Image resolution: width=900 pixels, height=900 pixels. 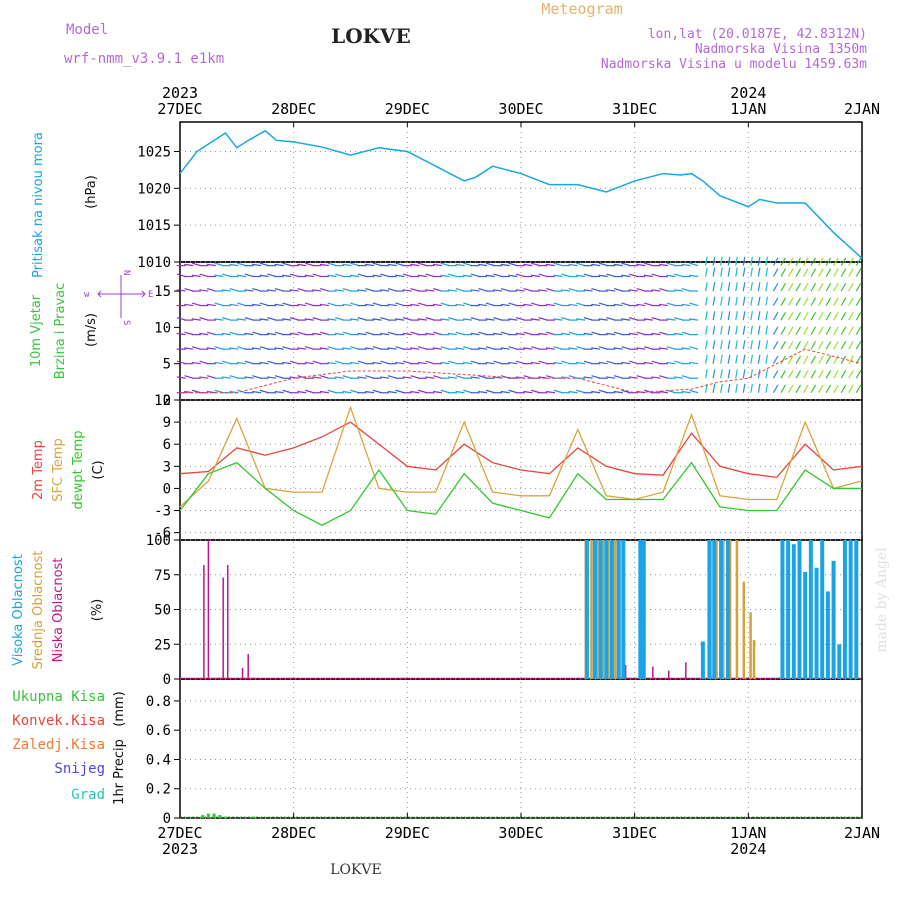 I want to click on year-bottom: 2023, so click(x=180, y=849).